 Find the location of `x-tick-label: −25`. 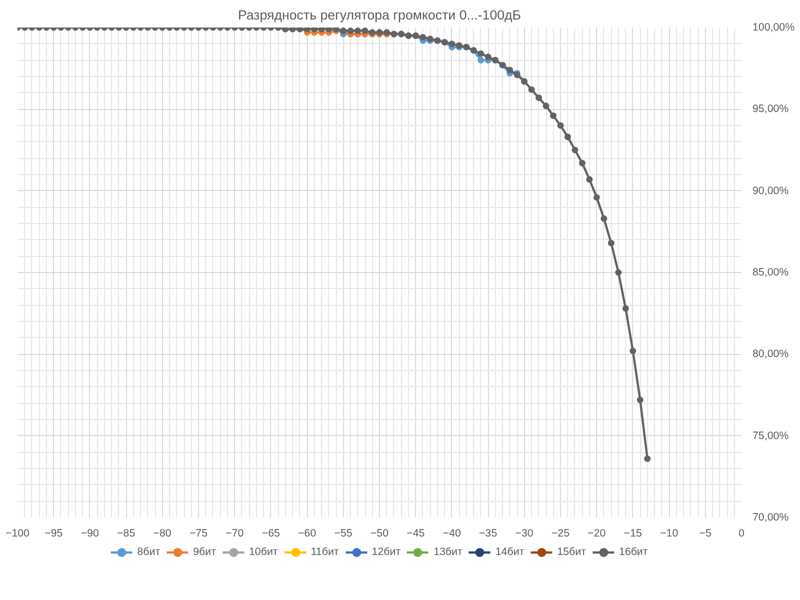

x-tick-label: −25 is located at coordinates (560, 534).